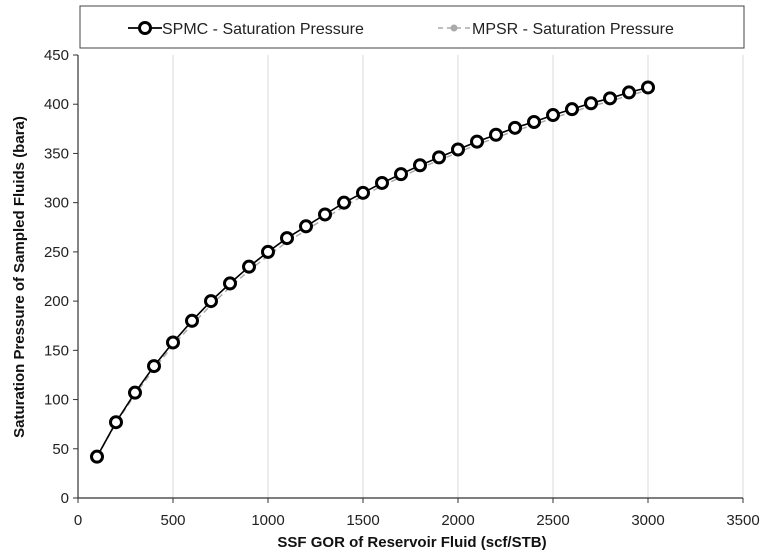 The image size is (768, 555). I want to click on x-tick-label: 1000, so click(267, 520).